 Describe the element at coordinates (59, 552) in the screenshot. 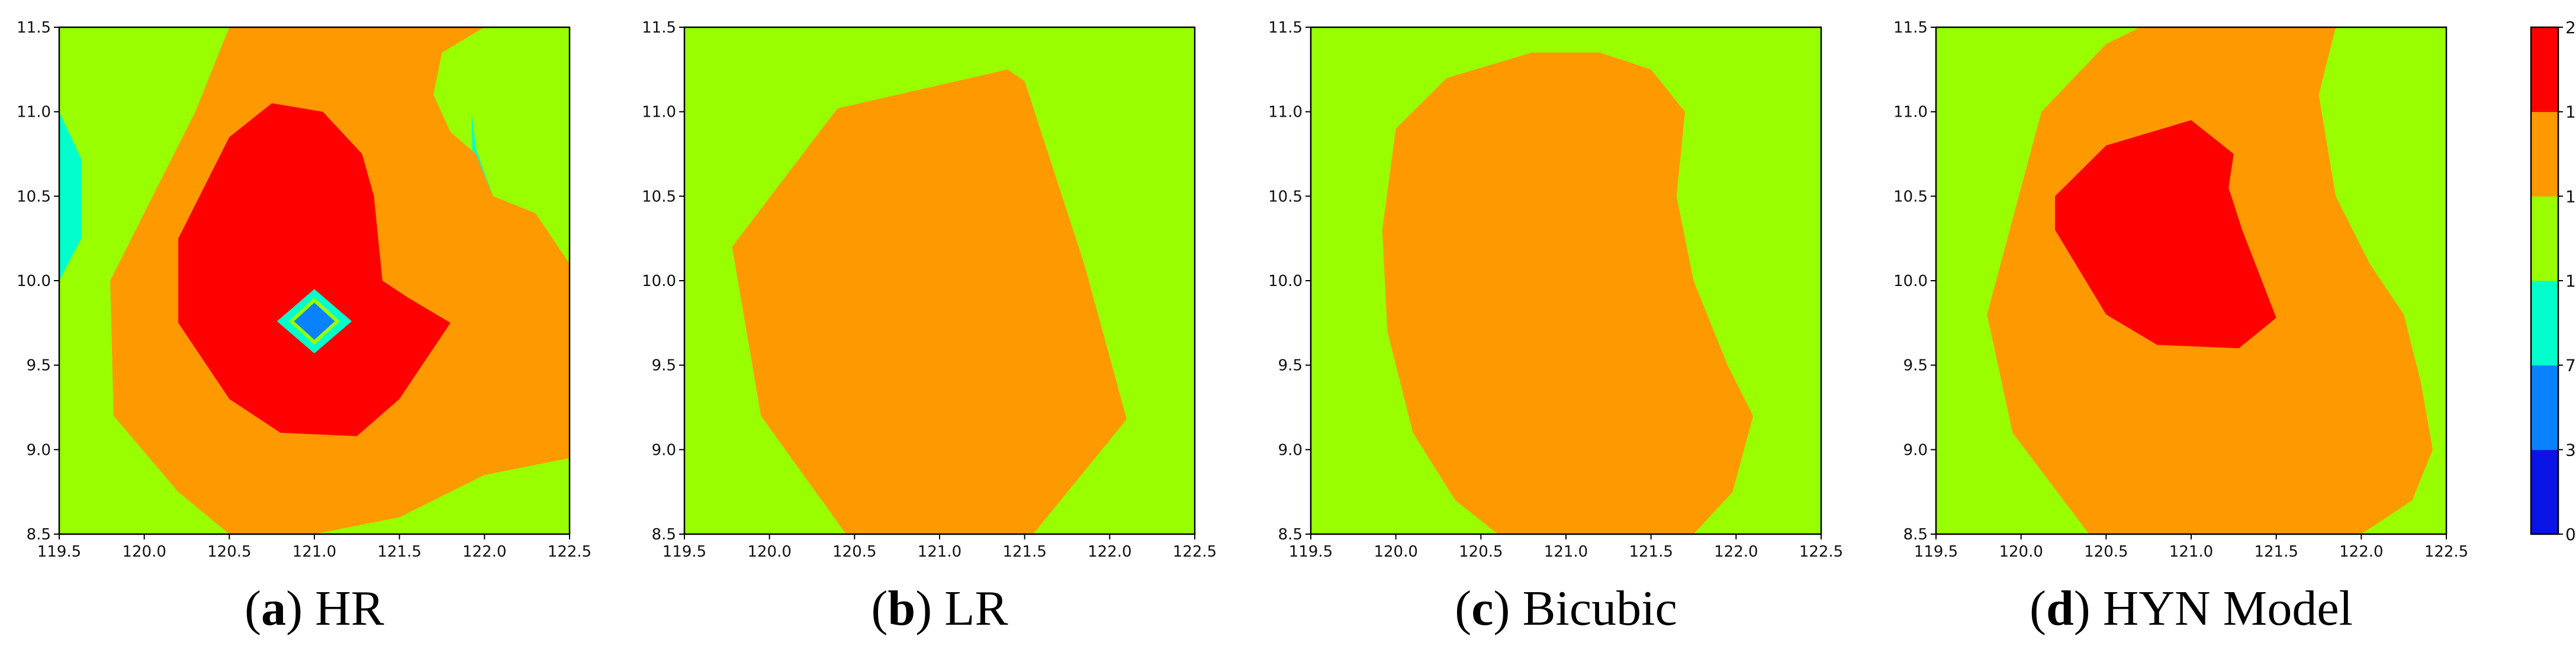

I see `panel-a-x-tick-label: 119.5` at that location.